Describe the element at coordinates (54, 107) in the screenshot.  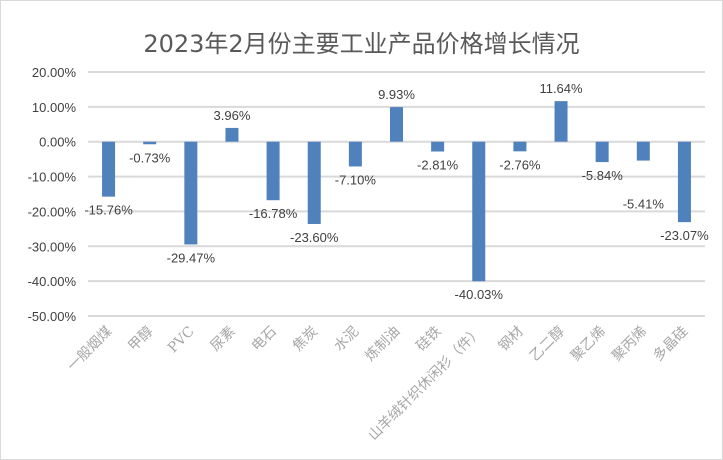
I see `y-tick-label: 10.00%` at that location.